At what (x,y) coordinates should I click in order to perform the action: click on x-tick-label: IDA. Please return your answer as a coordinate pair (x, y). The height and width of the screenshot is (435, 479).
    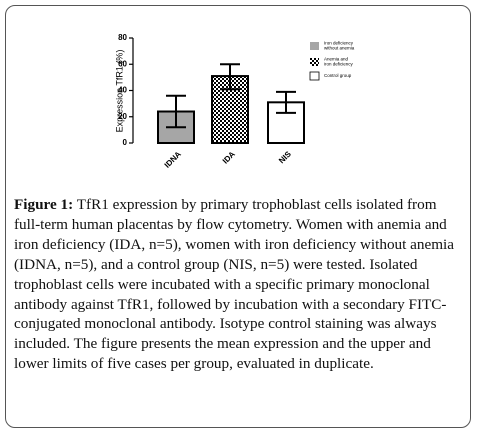
    Looking at the image, I should click on (229, 157).